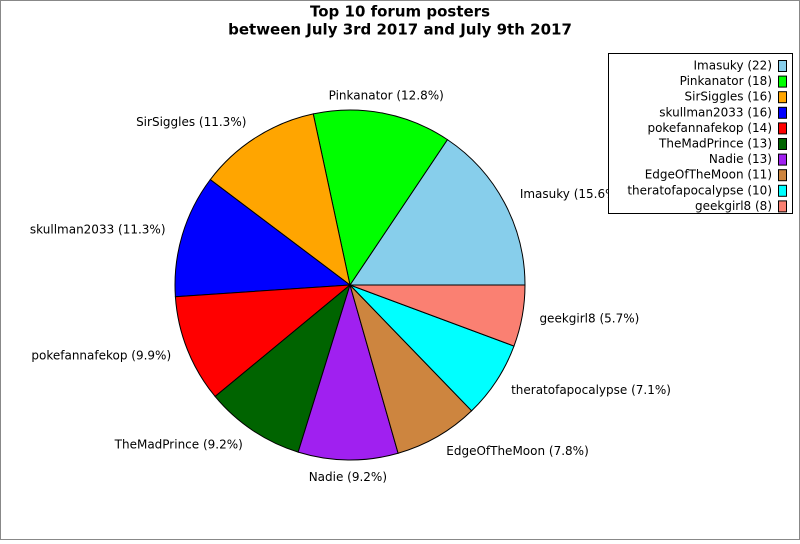 This screenshot has height=544, width=800. Describe the element at coordinates (400, 30) in the screenshot. I see `chart-subtitle: between July 3rd 2017 and July 9th 2017` at that location.